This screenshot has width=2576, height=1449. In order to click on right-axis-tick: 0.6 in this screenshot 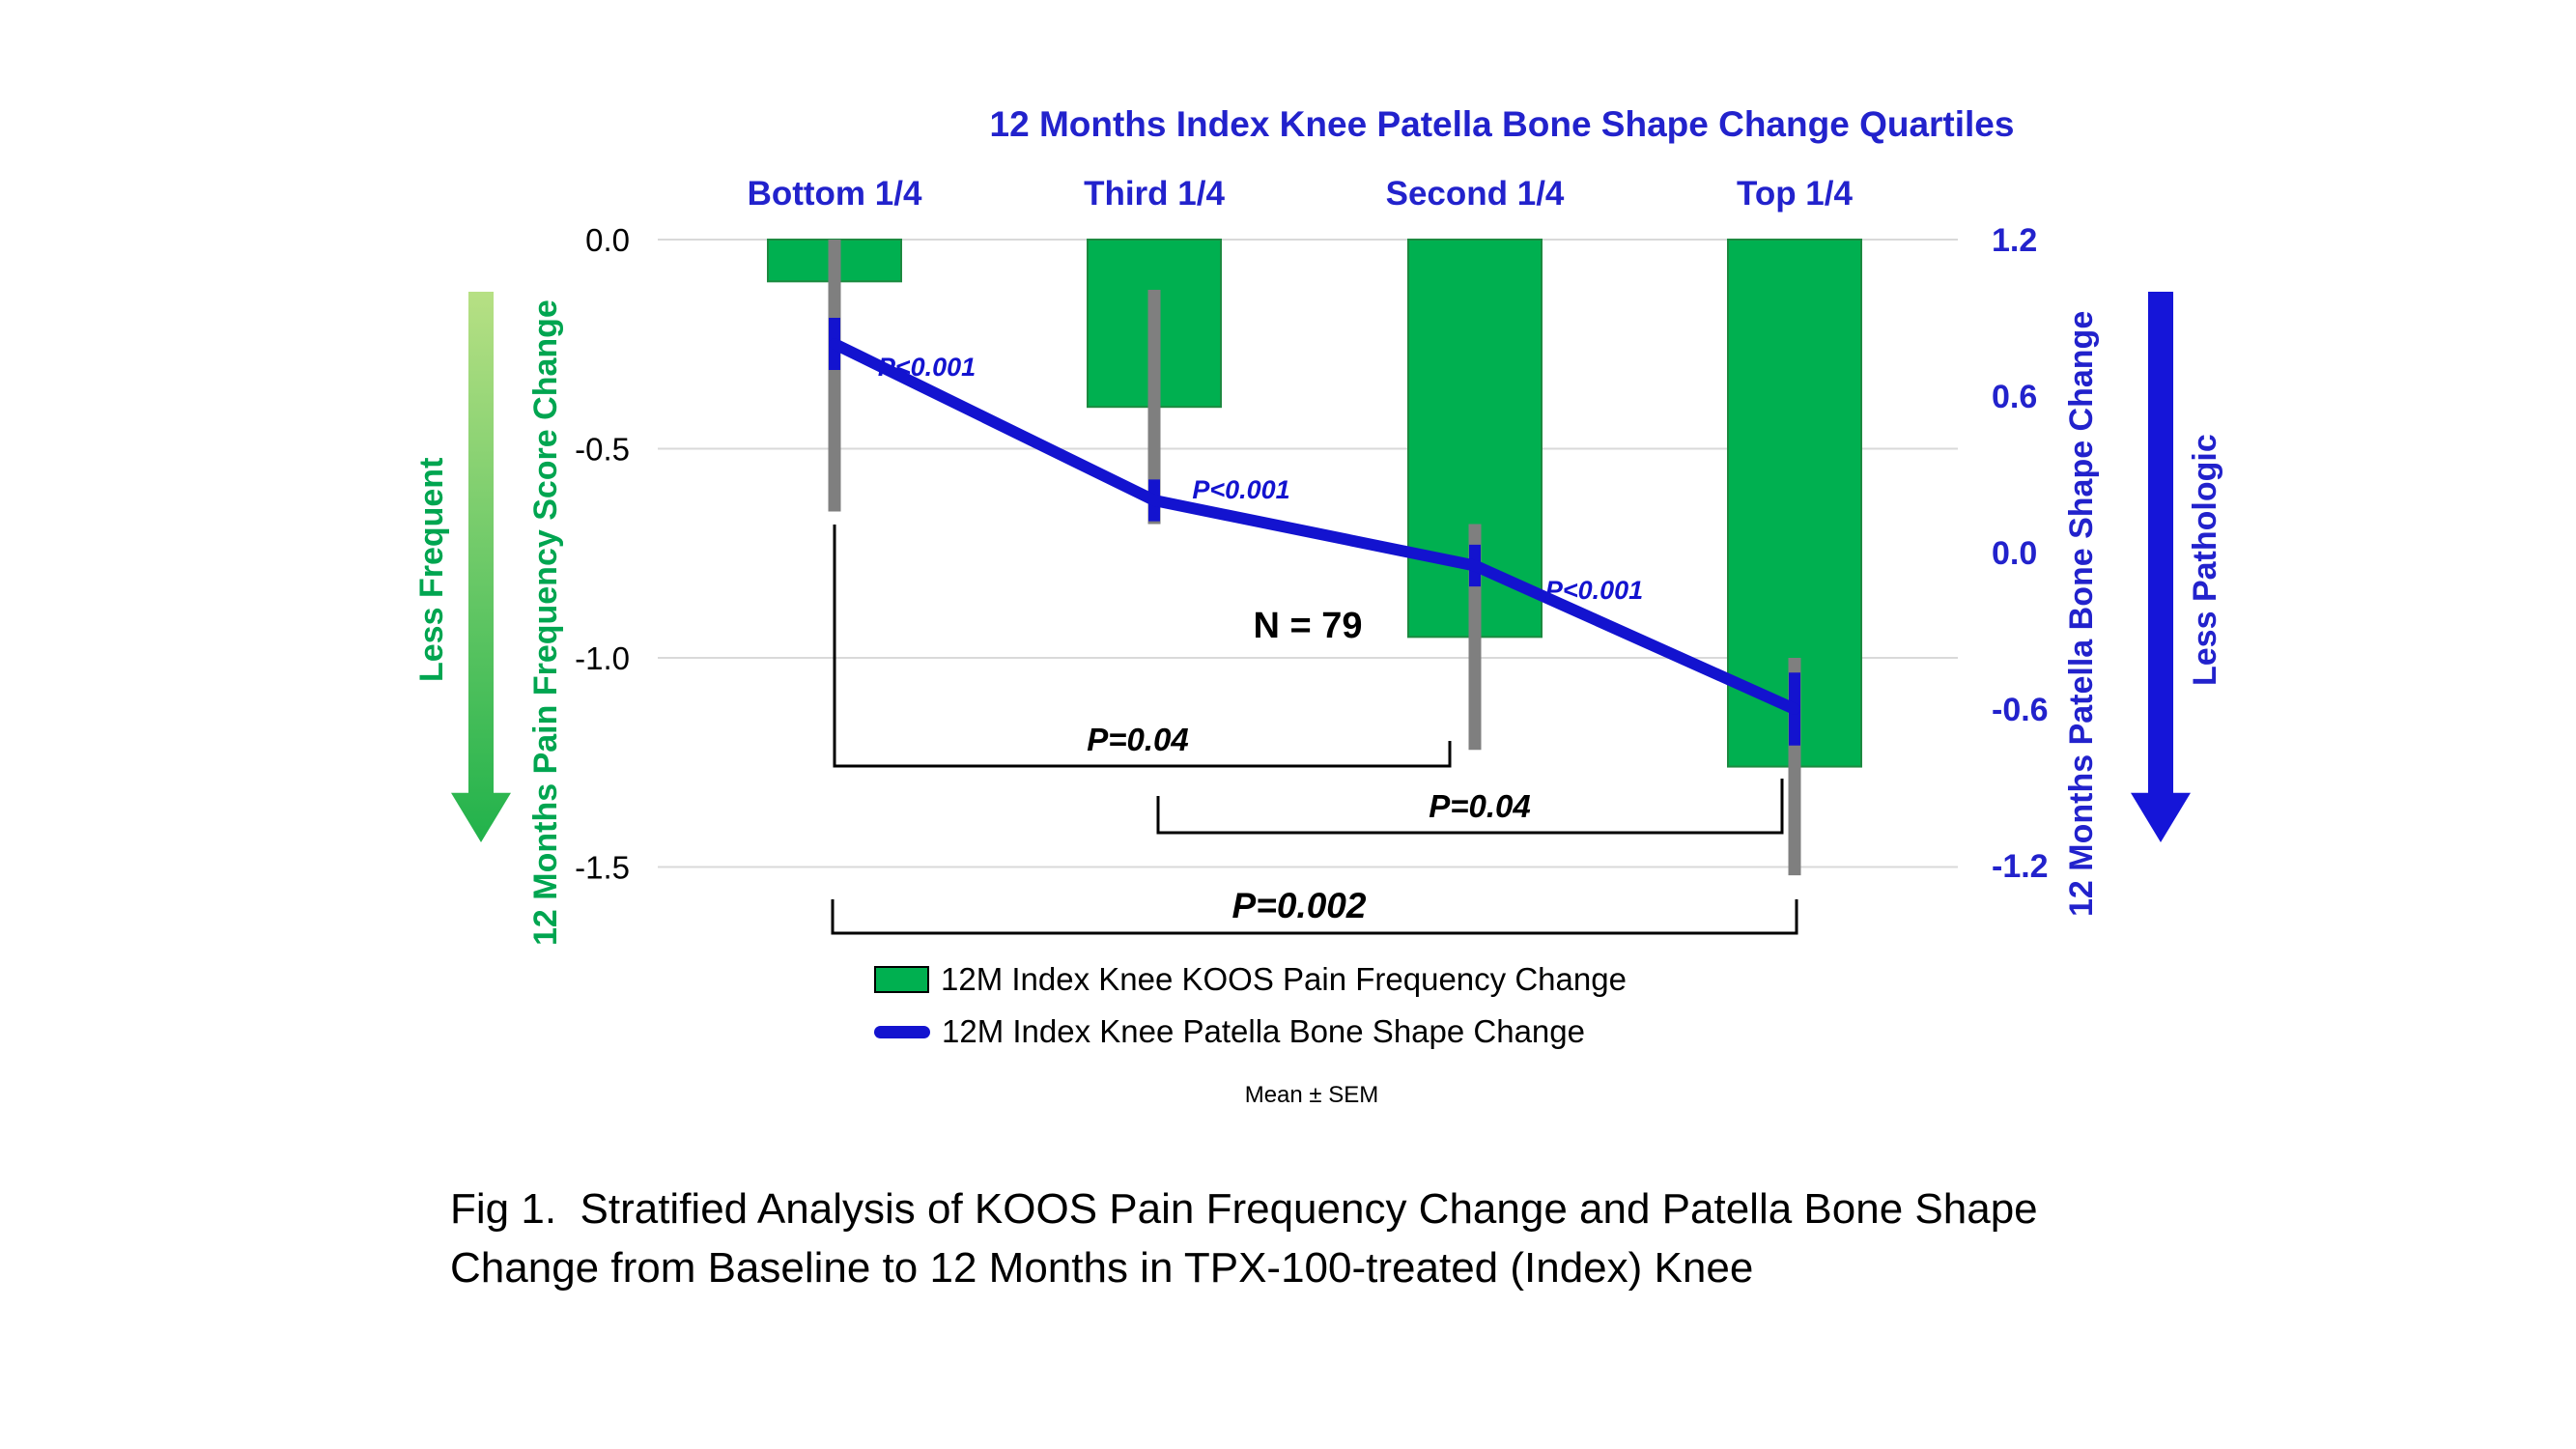, I will do `click(2014, 397)`.